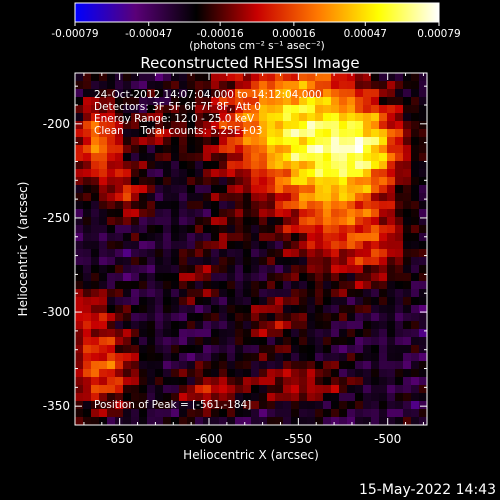  What do you see at coordinates (56, 218) in the screenshot?
I see `y-tick-label: -250` at bounding box center [56, 218].